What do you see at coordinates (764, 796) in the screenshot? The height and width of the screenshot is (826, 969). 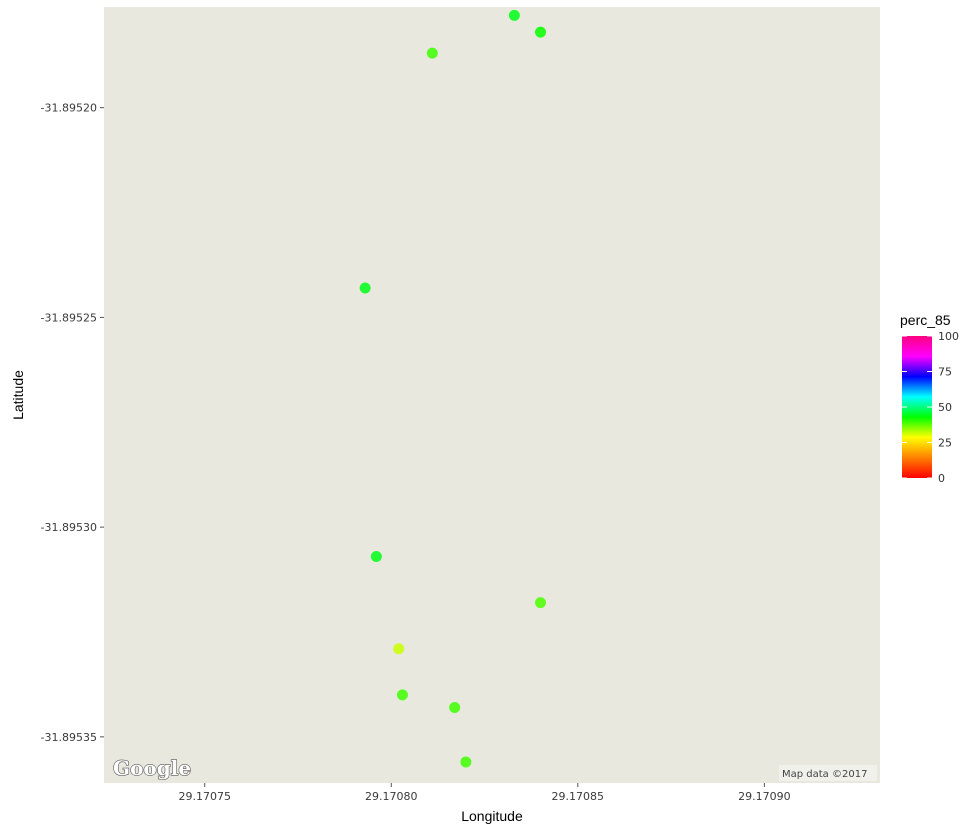 I see `x-tick-label: 29.17090` at bounding box center [764, 796].